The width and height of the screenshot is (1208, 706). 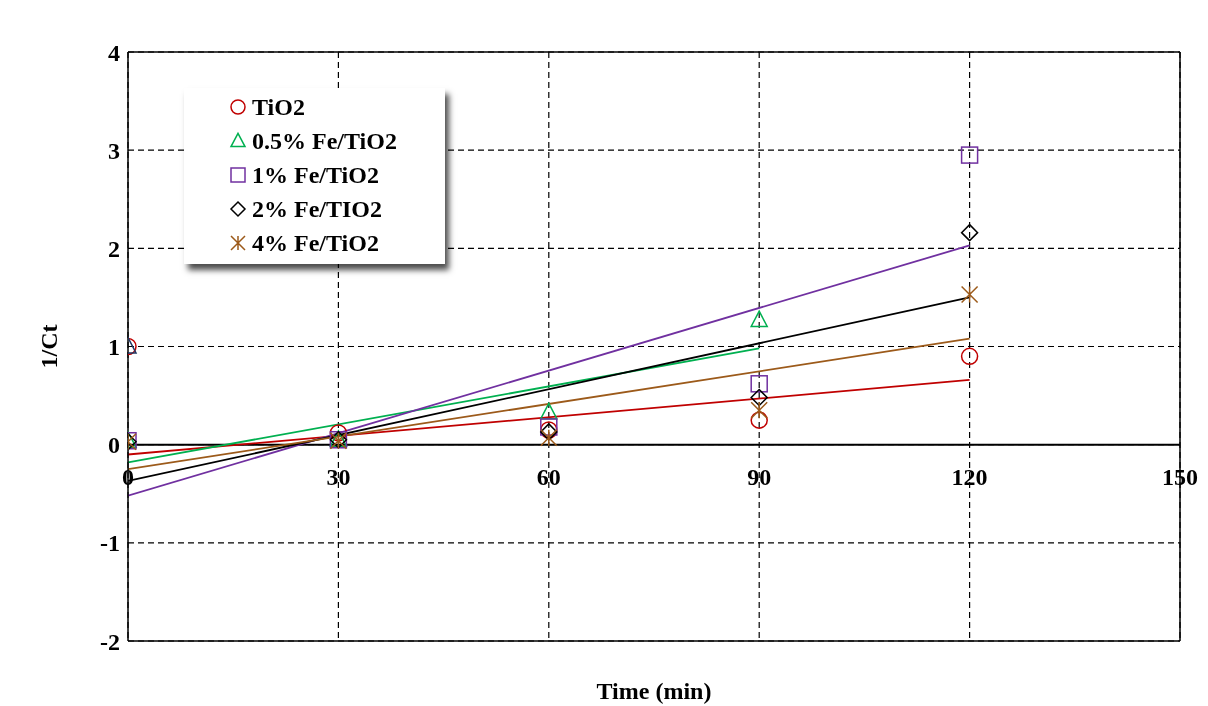 What do you see at coordinates (654, 691) in the screenshot?
I see `x-axis-title: Time (min)` at bounding box center [654, 691].